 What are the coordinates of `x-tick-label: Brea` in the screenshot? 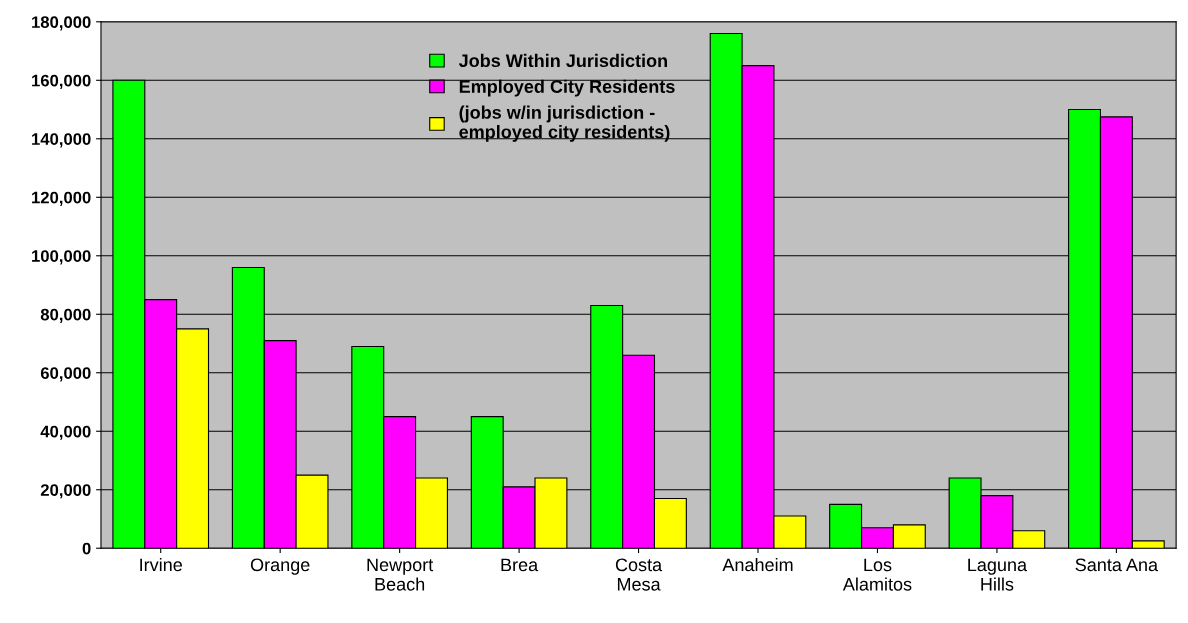 It's located at (520, 565).